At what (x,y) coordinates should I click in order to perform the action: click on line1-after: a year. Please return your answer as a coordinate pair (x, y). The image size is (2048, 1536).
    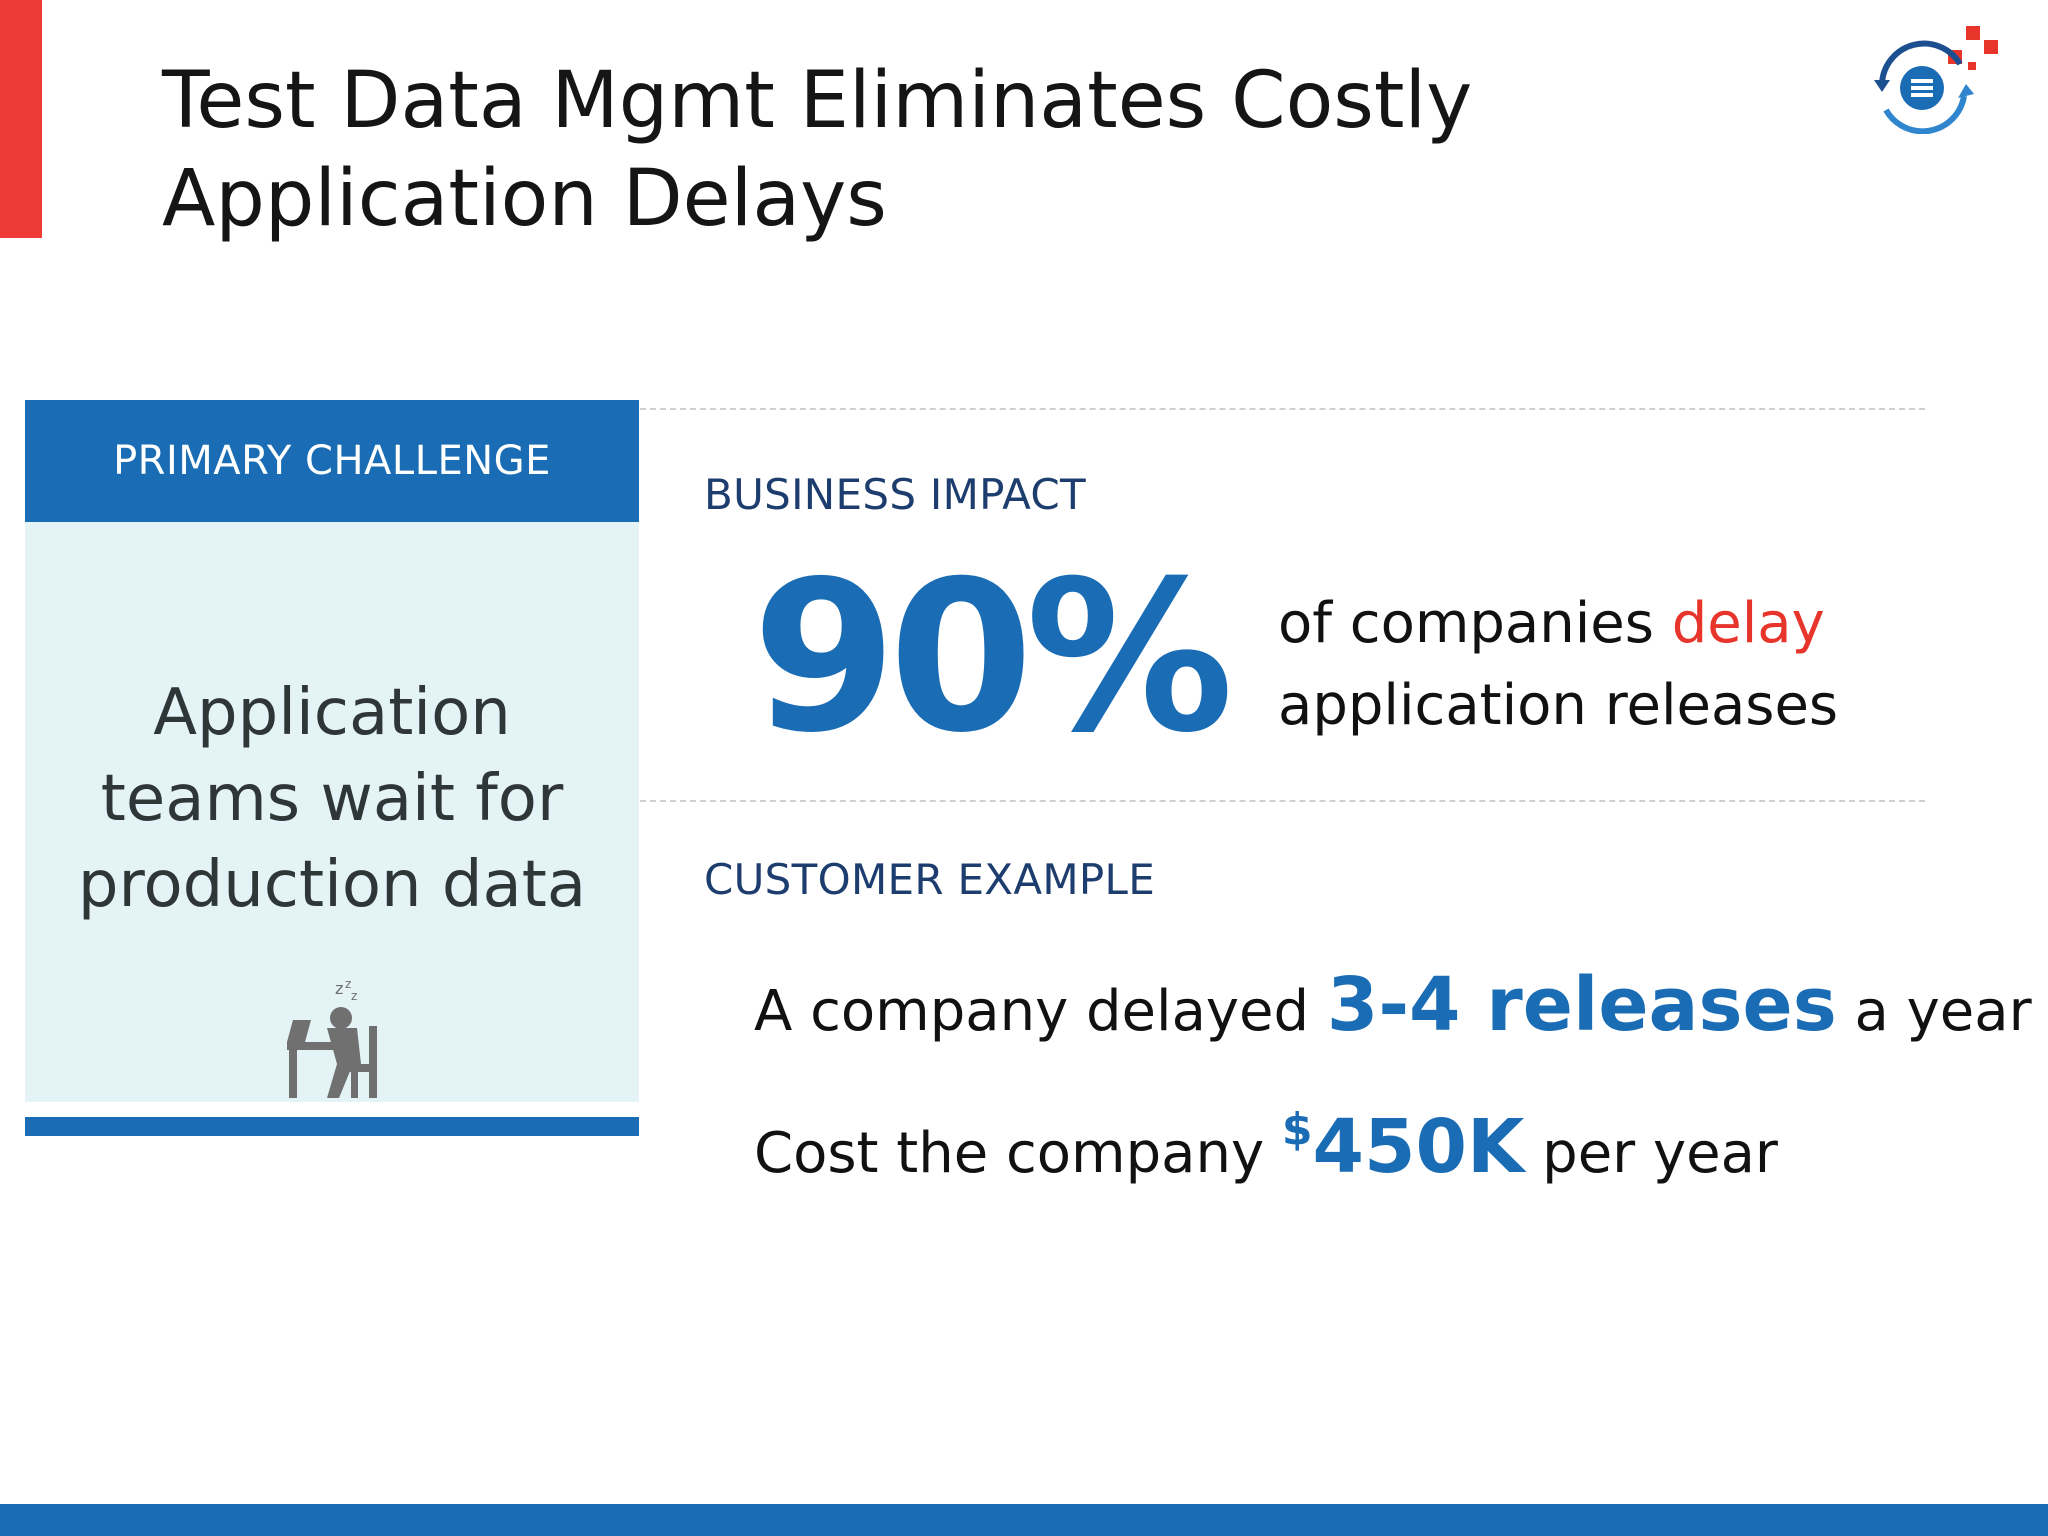
    Looking at the image, I should click on (1934, 1011).